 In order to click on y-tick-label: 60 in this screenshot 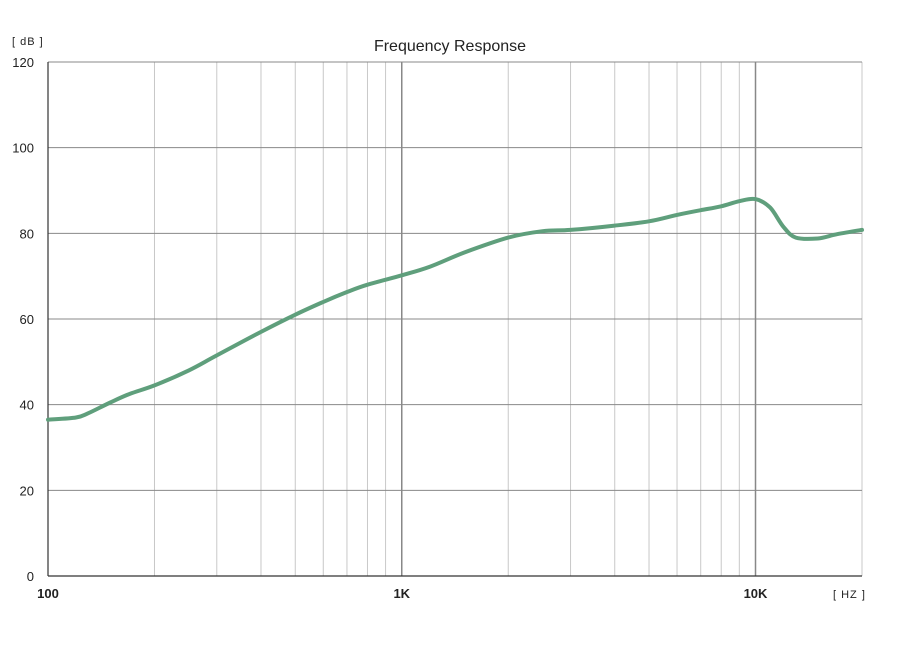, I will do `click(27, 319)`.